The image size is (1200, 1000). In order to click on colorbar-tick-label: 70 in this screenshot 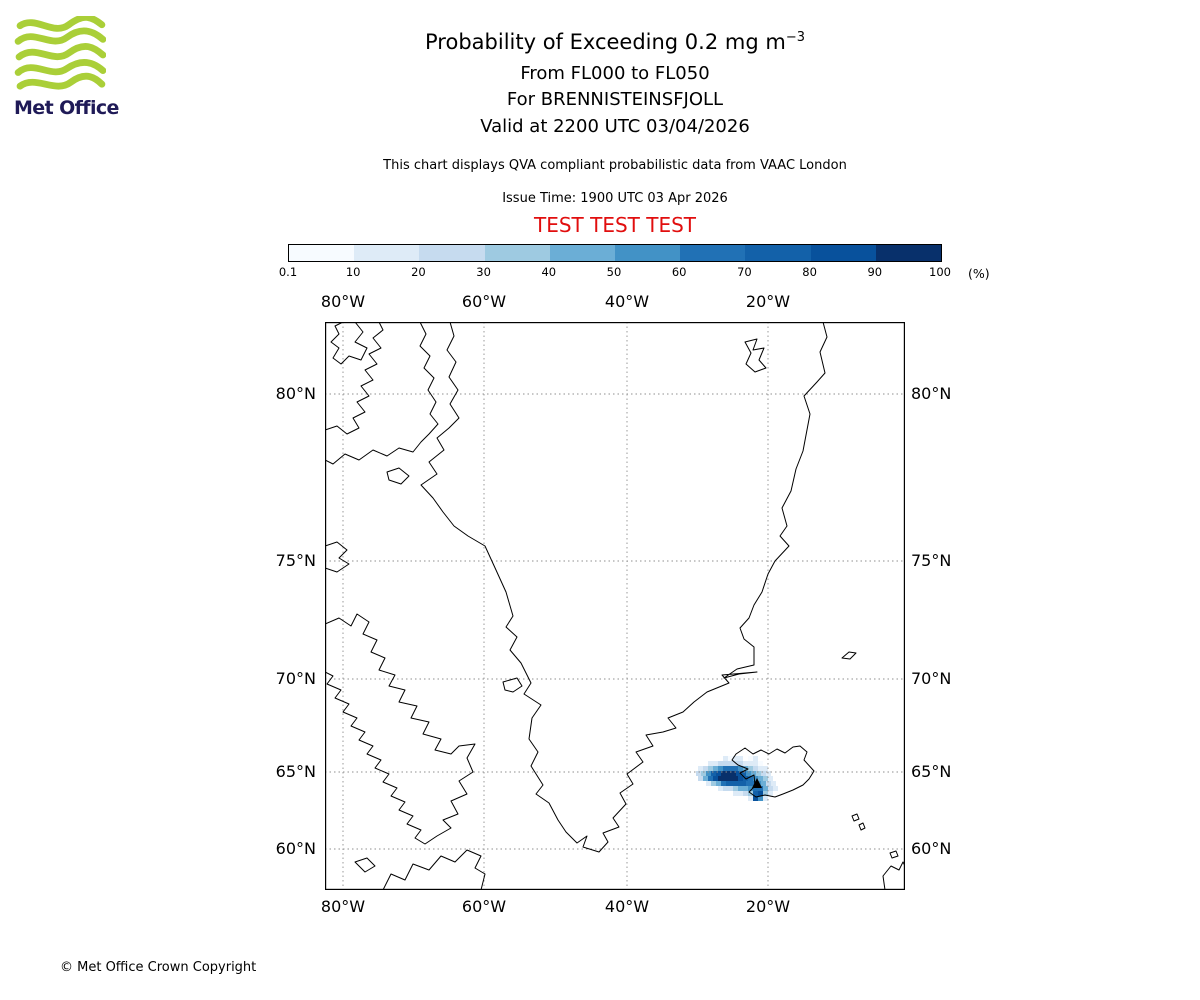, I will do `click(744, 272)`.